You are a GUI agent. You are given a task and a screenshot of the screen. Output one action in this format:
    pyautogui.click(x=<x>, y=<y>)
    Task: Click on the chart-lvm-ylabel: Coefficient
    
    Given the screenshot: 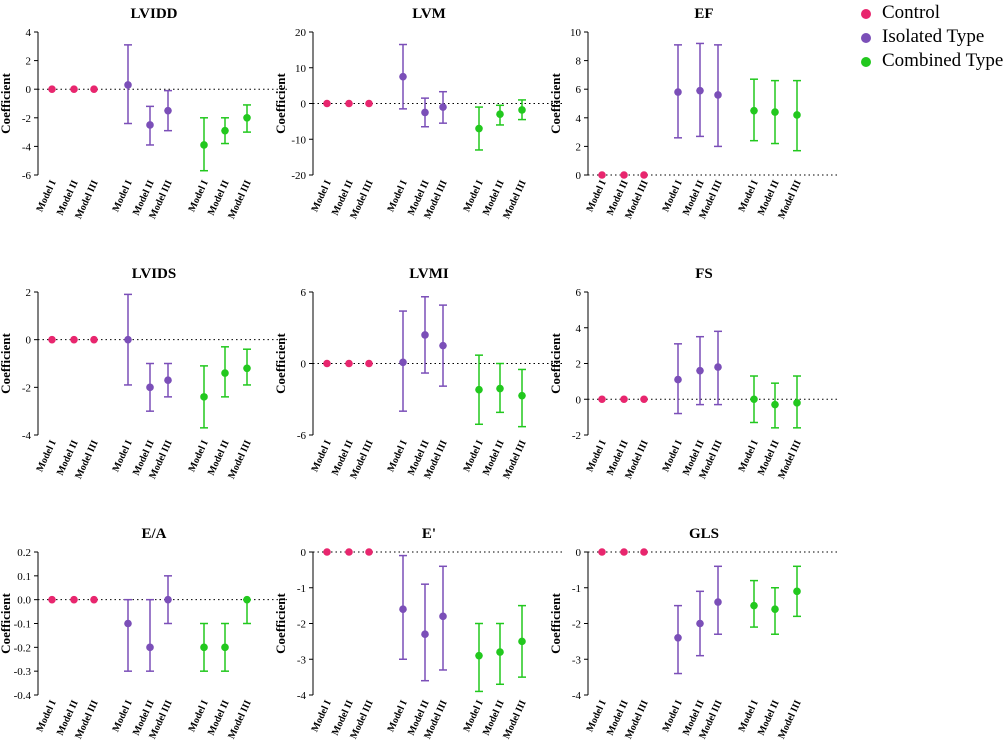 What is the action you would take?
    pyautogui.click(x=280, y=103)
    